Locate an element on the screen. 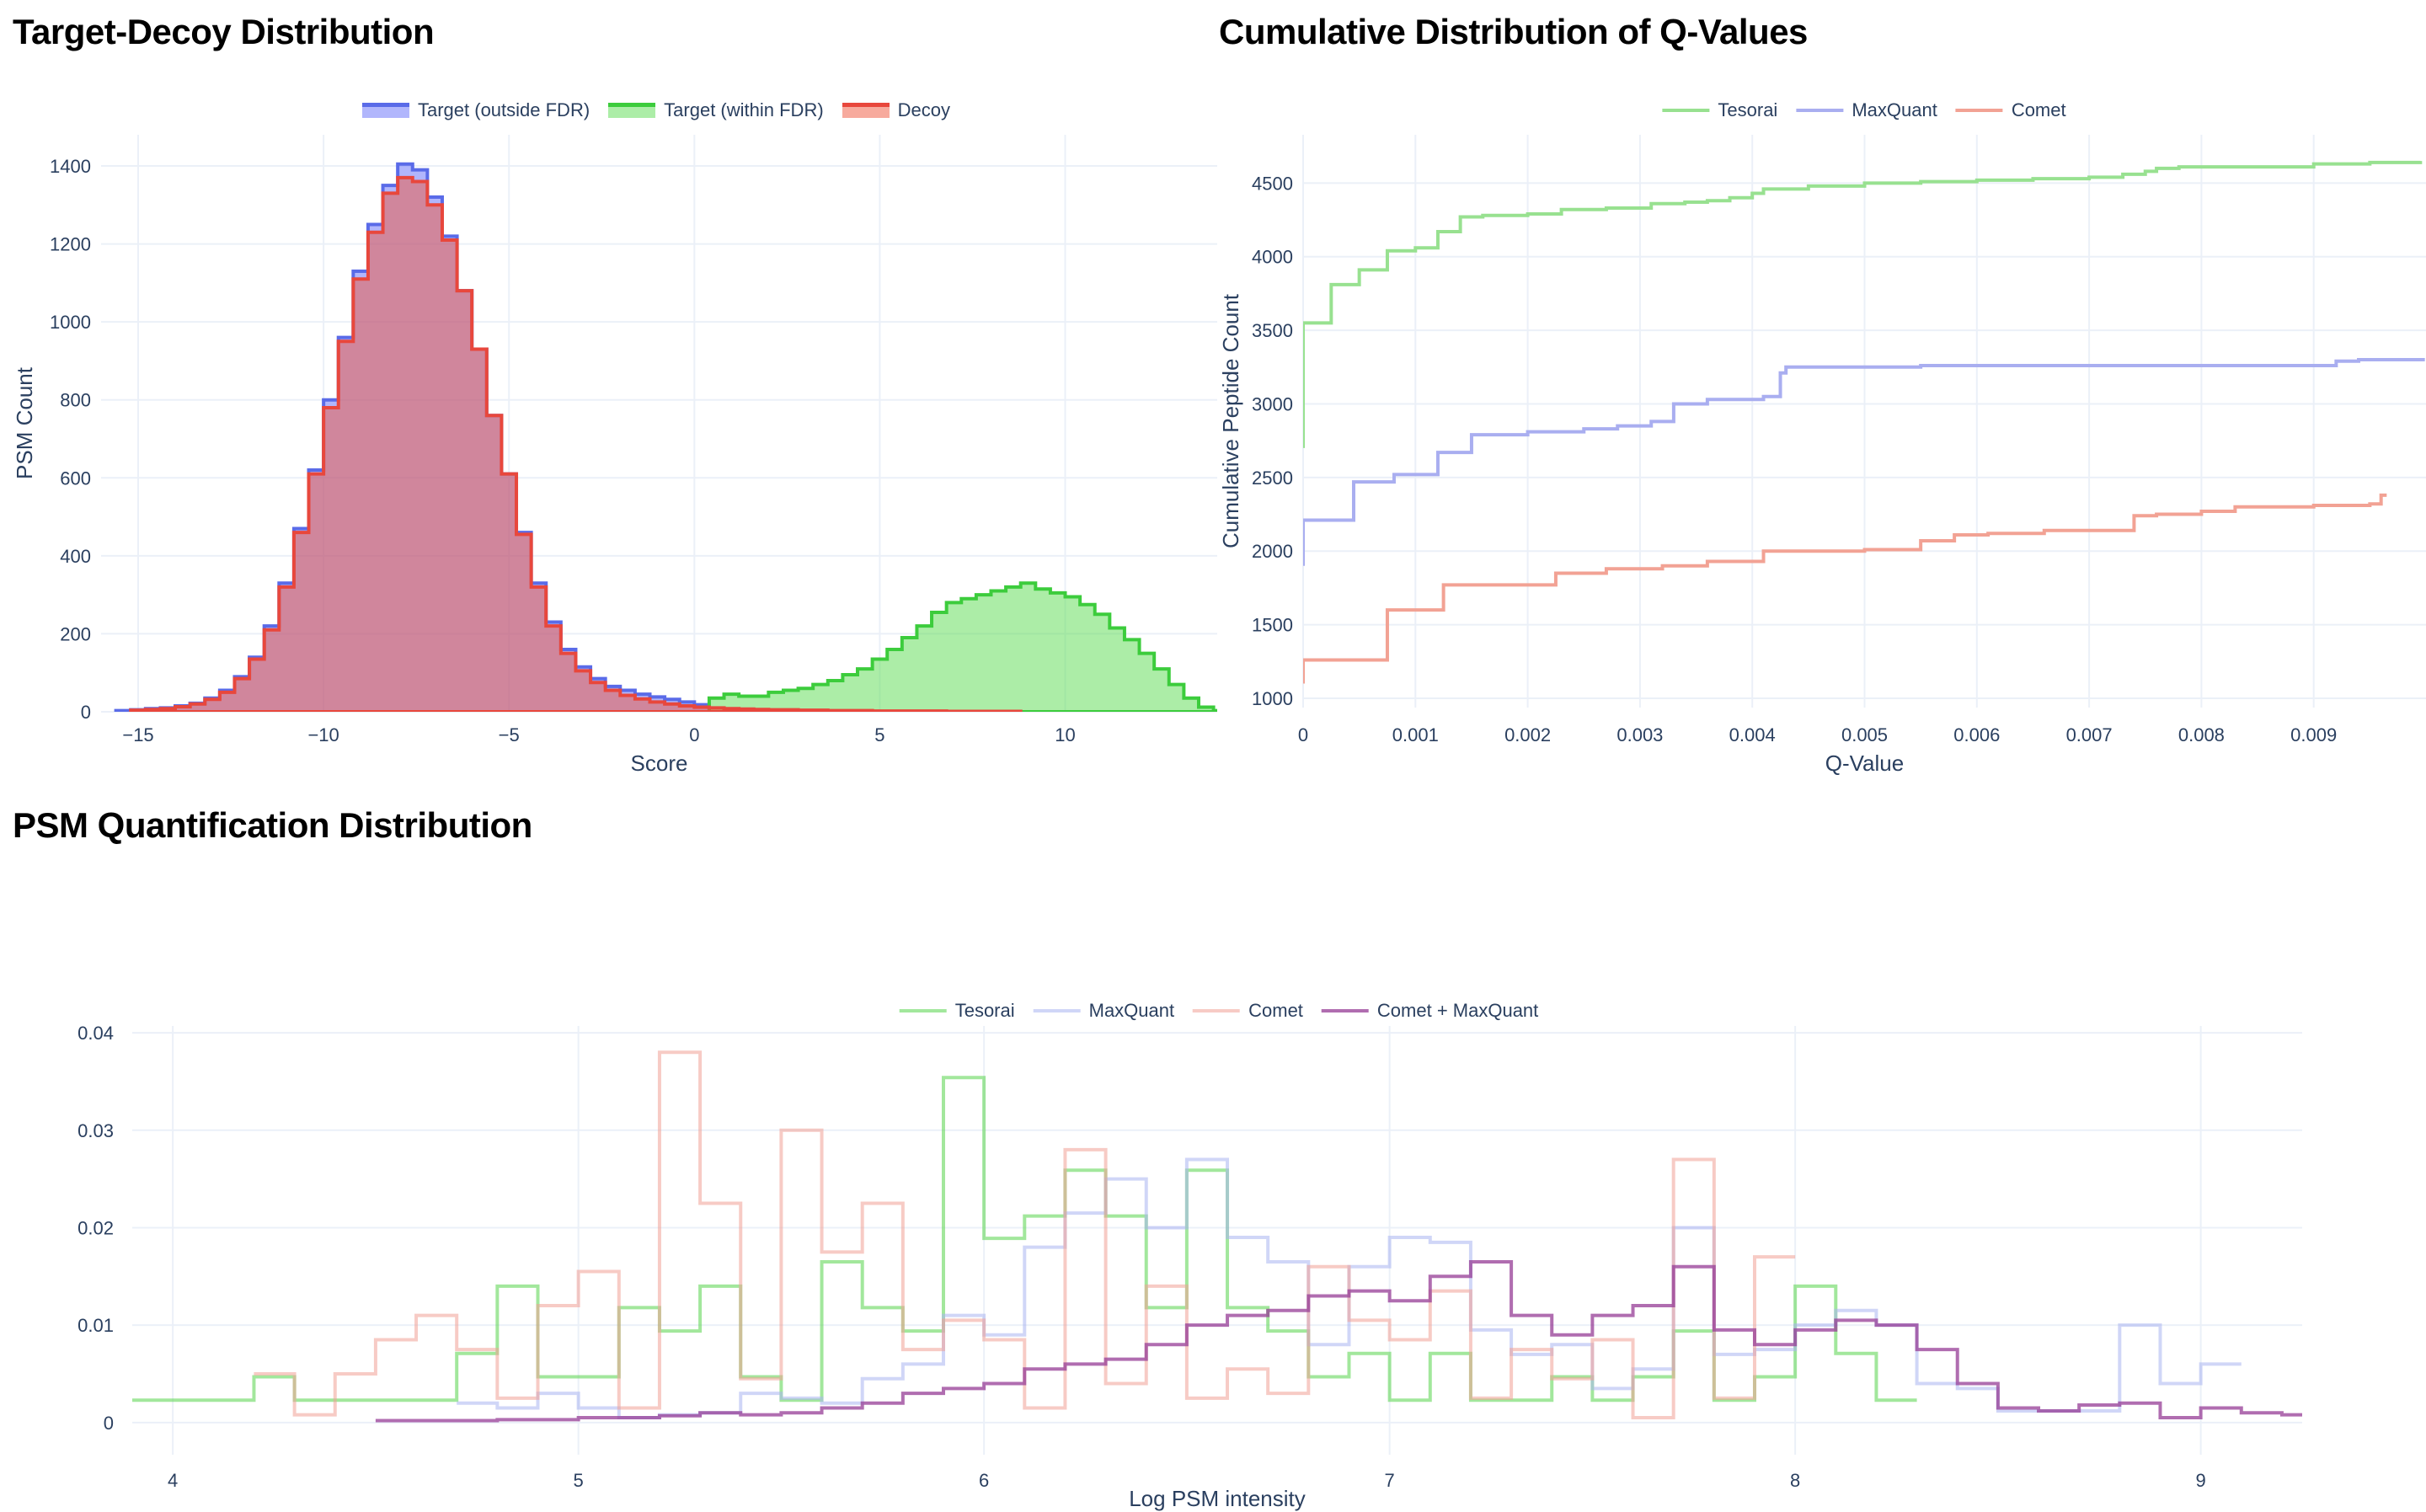 The height and width of the screenshot is (1512, 2426). series-tesorai is located at coordinates (1863, 304).